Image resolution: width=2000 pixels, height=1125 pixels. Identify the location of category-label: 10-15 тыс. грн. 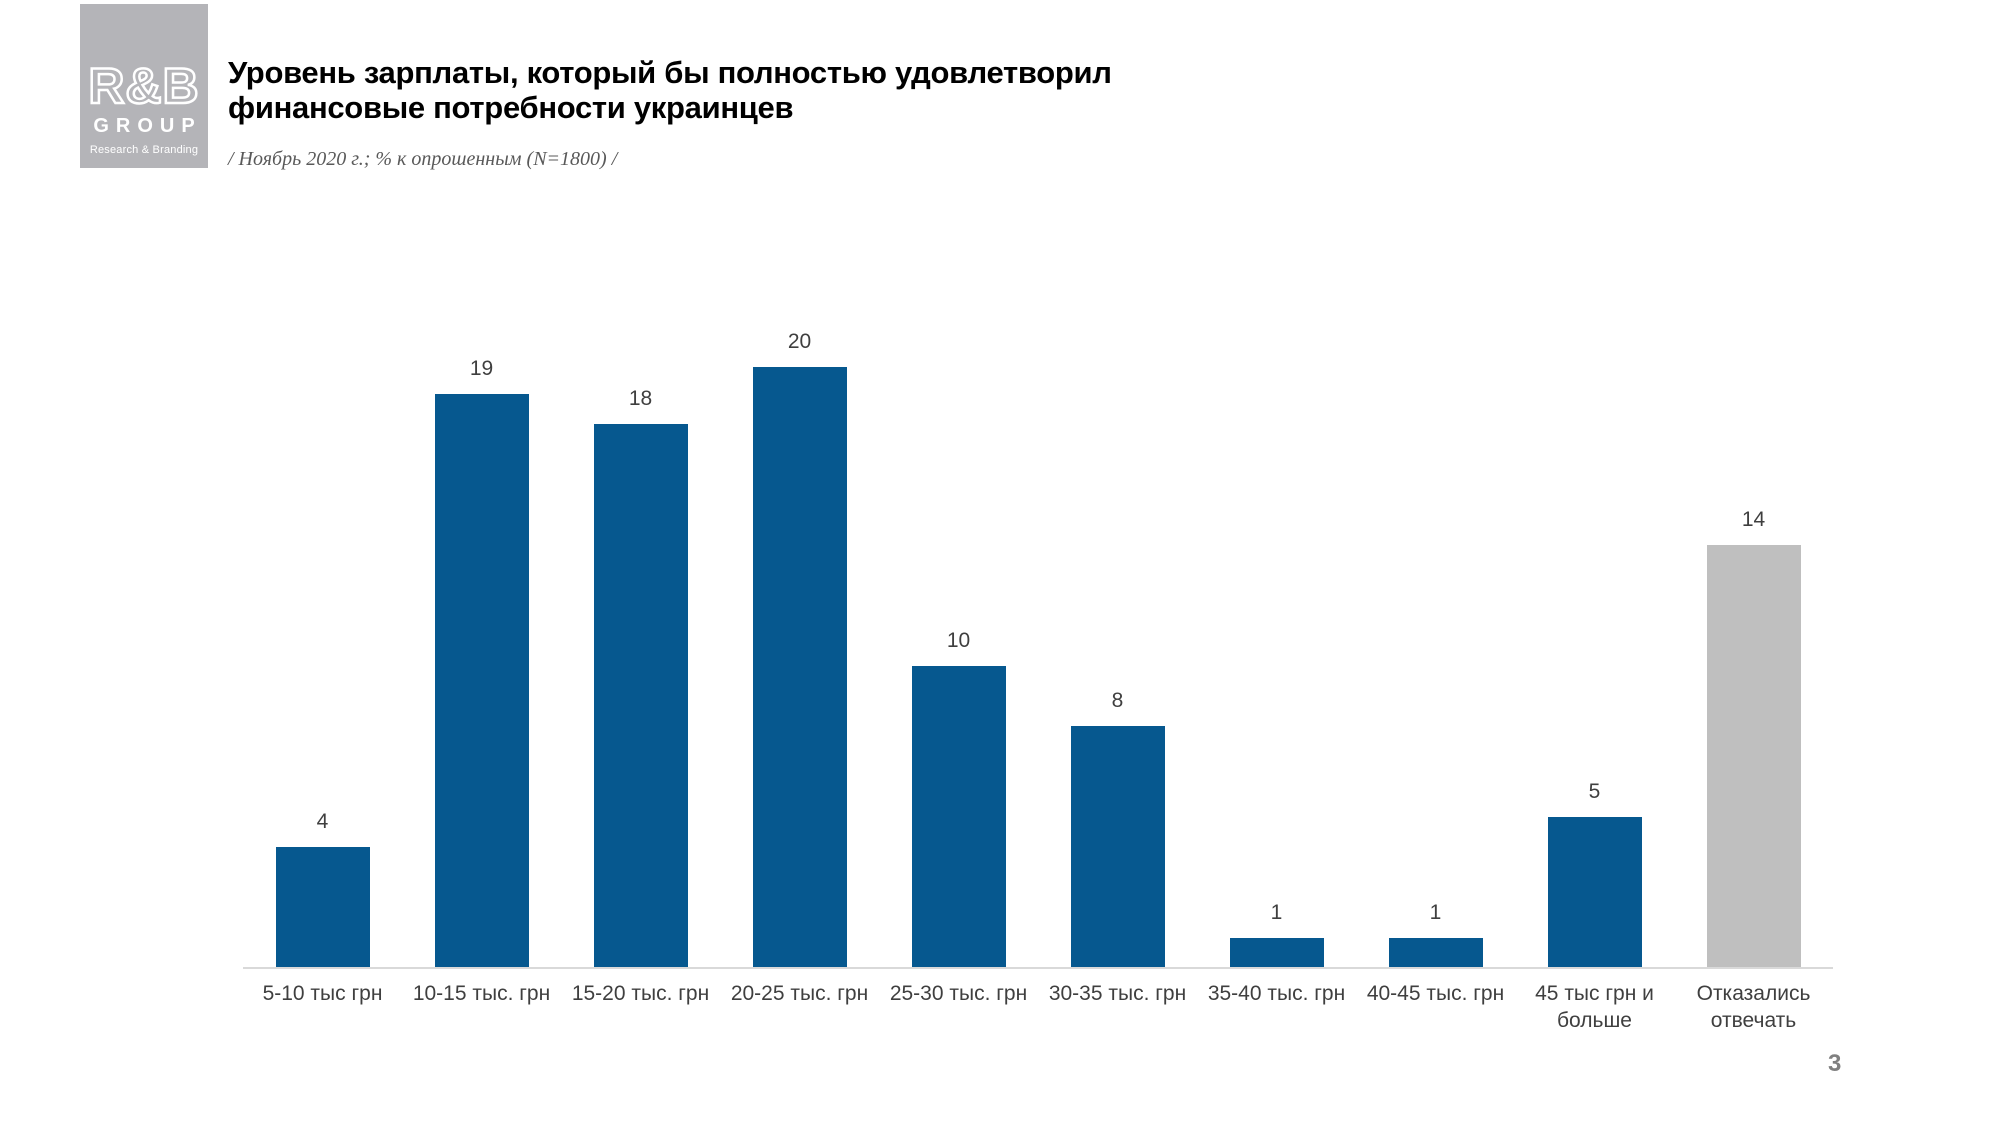
(481, 993).